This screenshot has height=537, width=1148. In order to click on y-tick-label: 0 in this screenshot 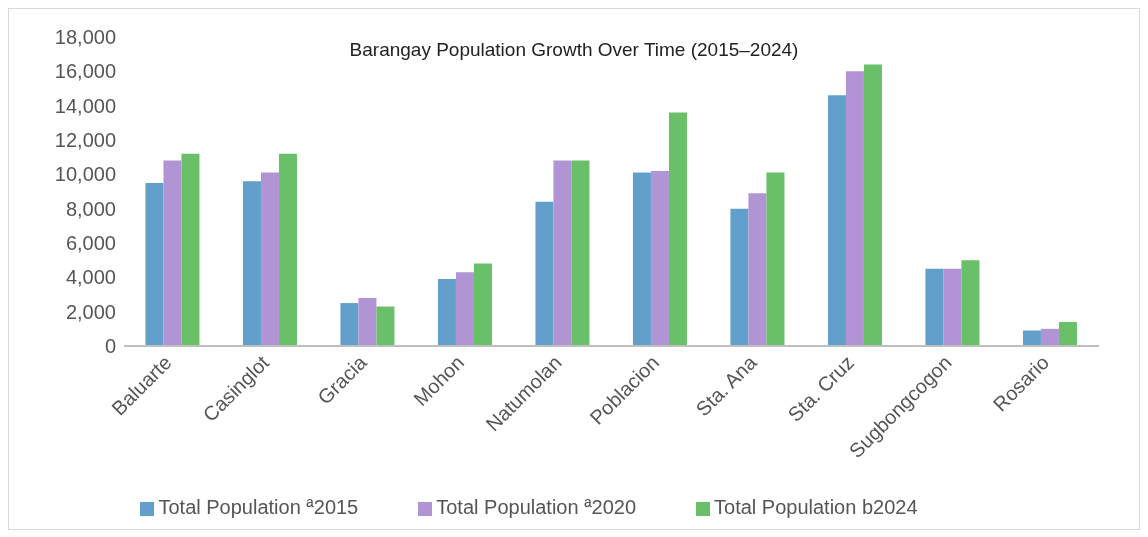, I will do `click(110, 346)`.